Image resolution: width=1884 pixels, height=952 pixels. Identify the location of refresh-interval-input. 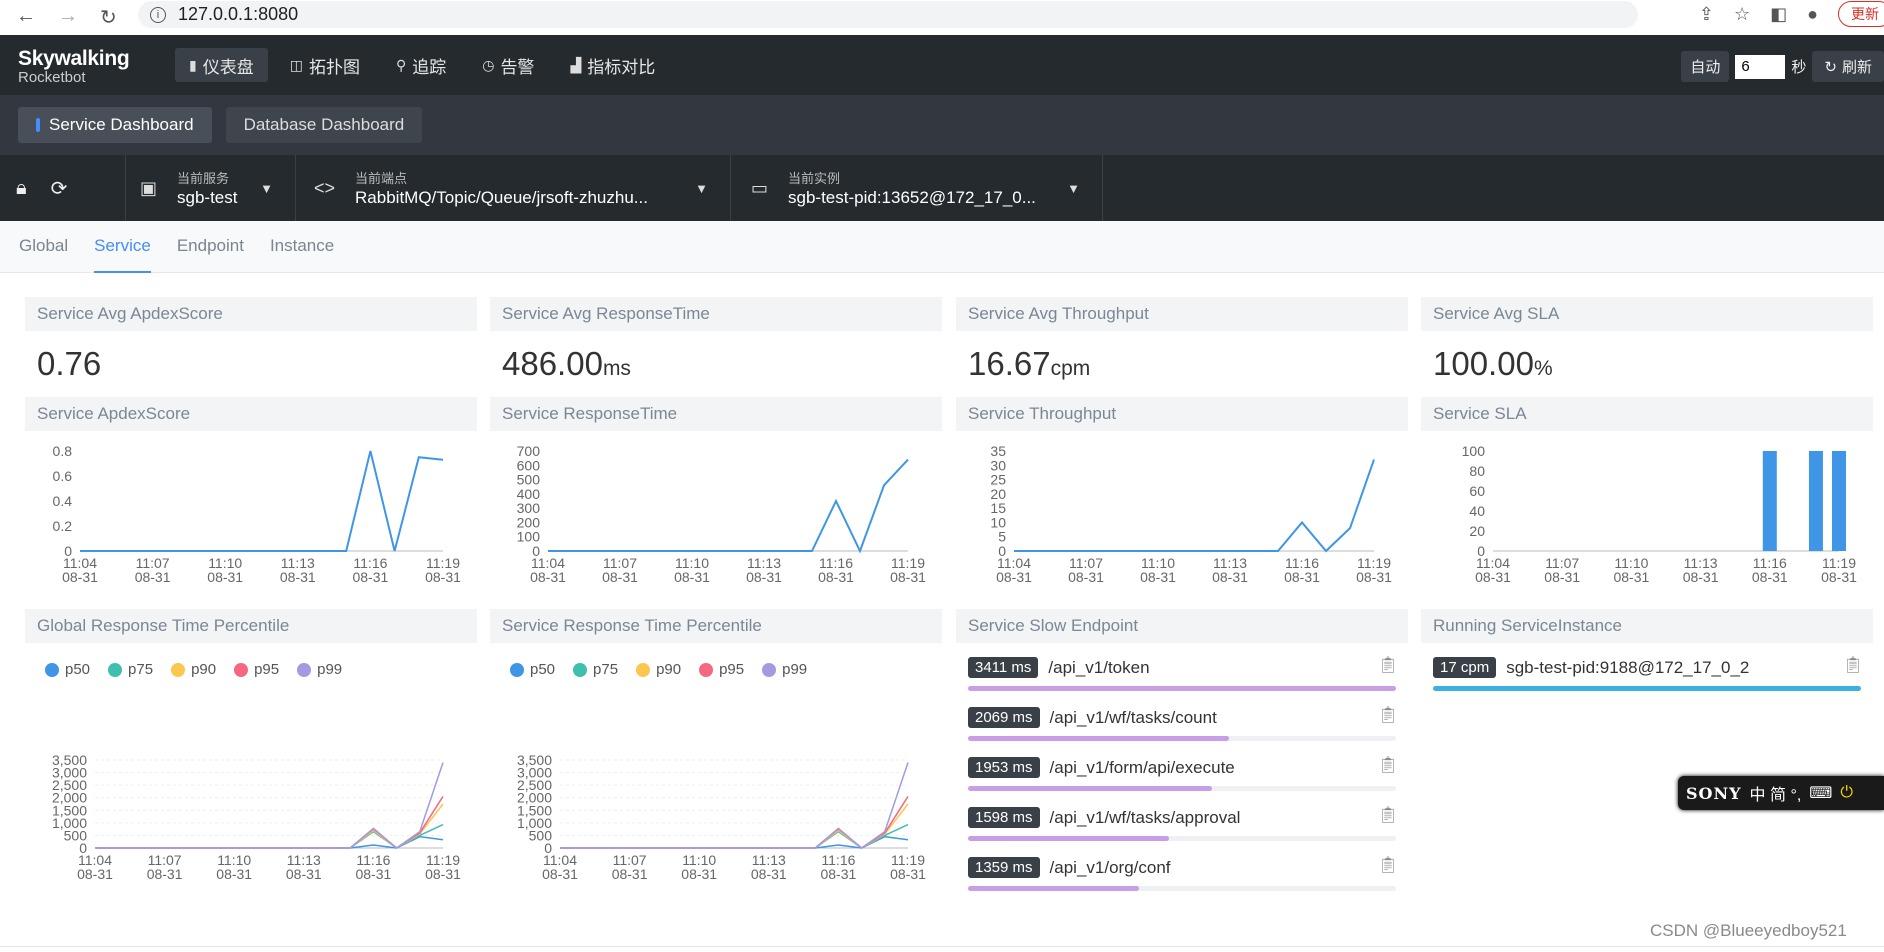
(1760, 66).